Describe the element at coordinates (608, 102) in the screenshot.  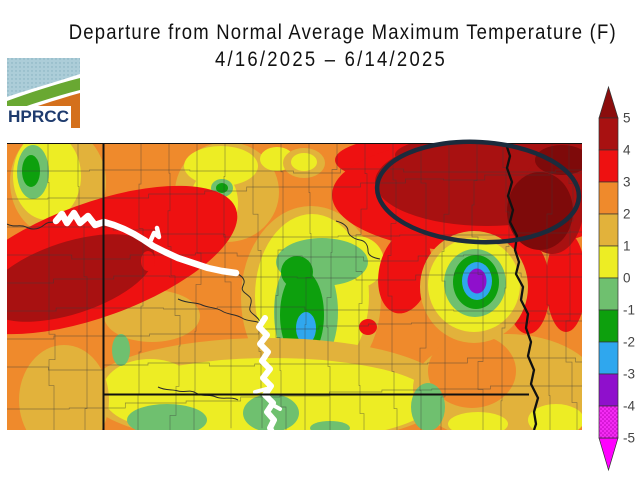
I see `scale-arrow-above-max` at that location.